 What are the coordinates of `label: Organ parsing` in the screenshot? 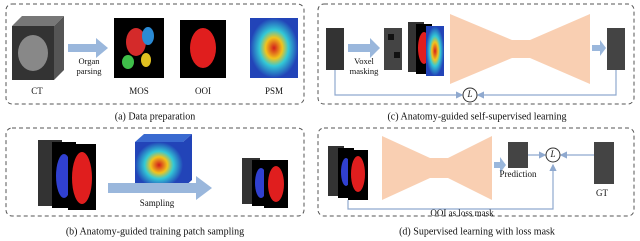 It's located at (89, 66).